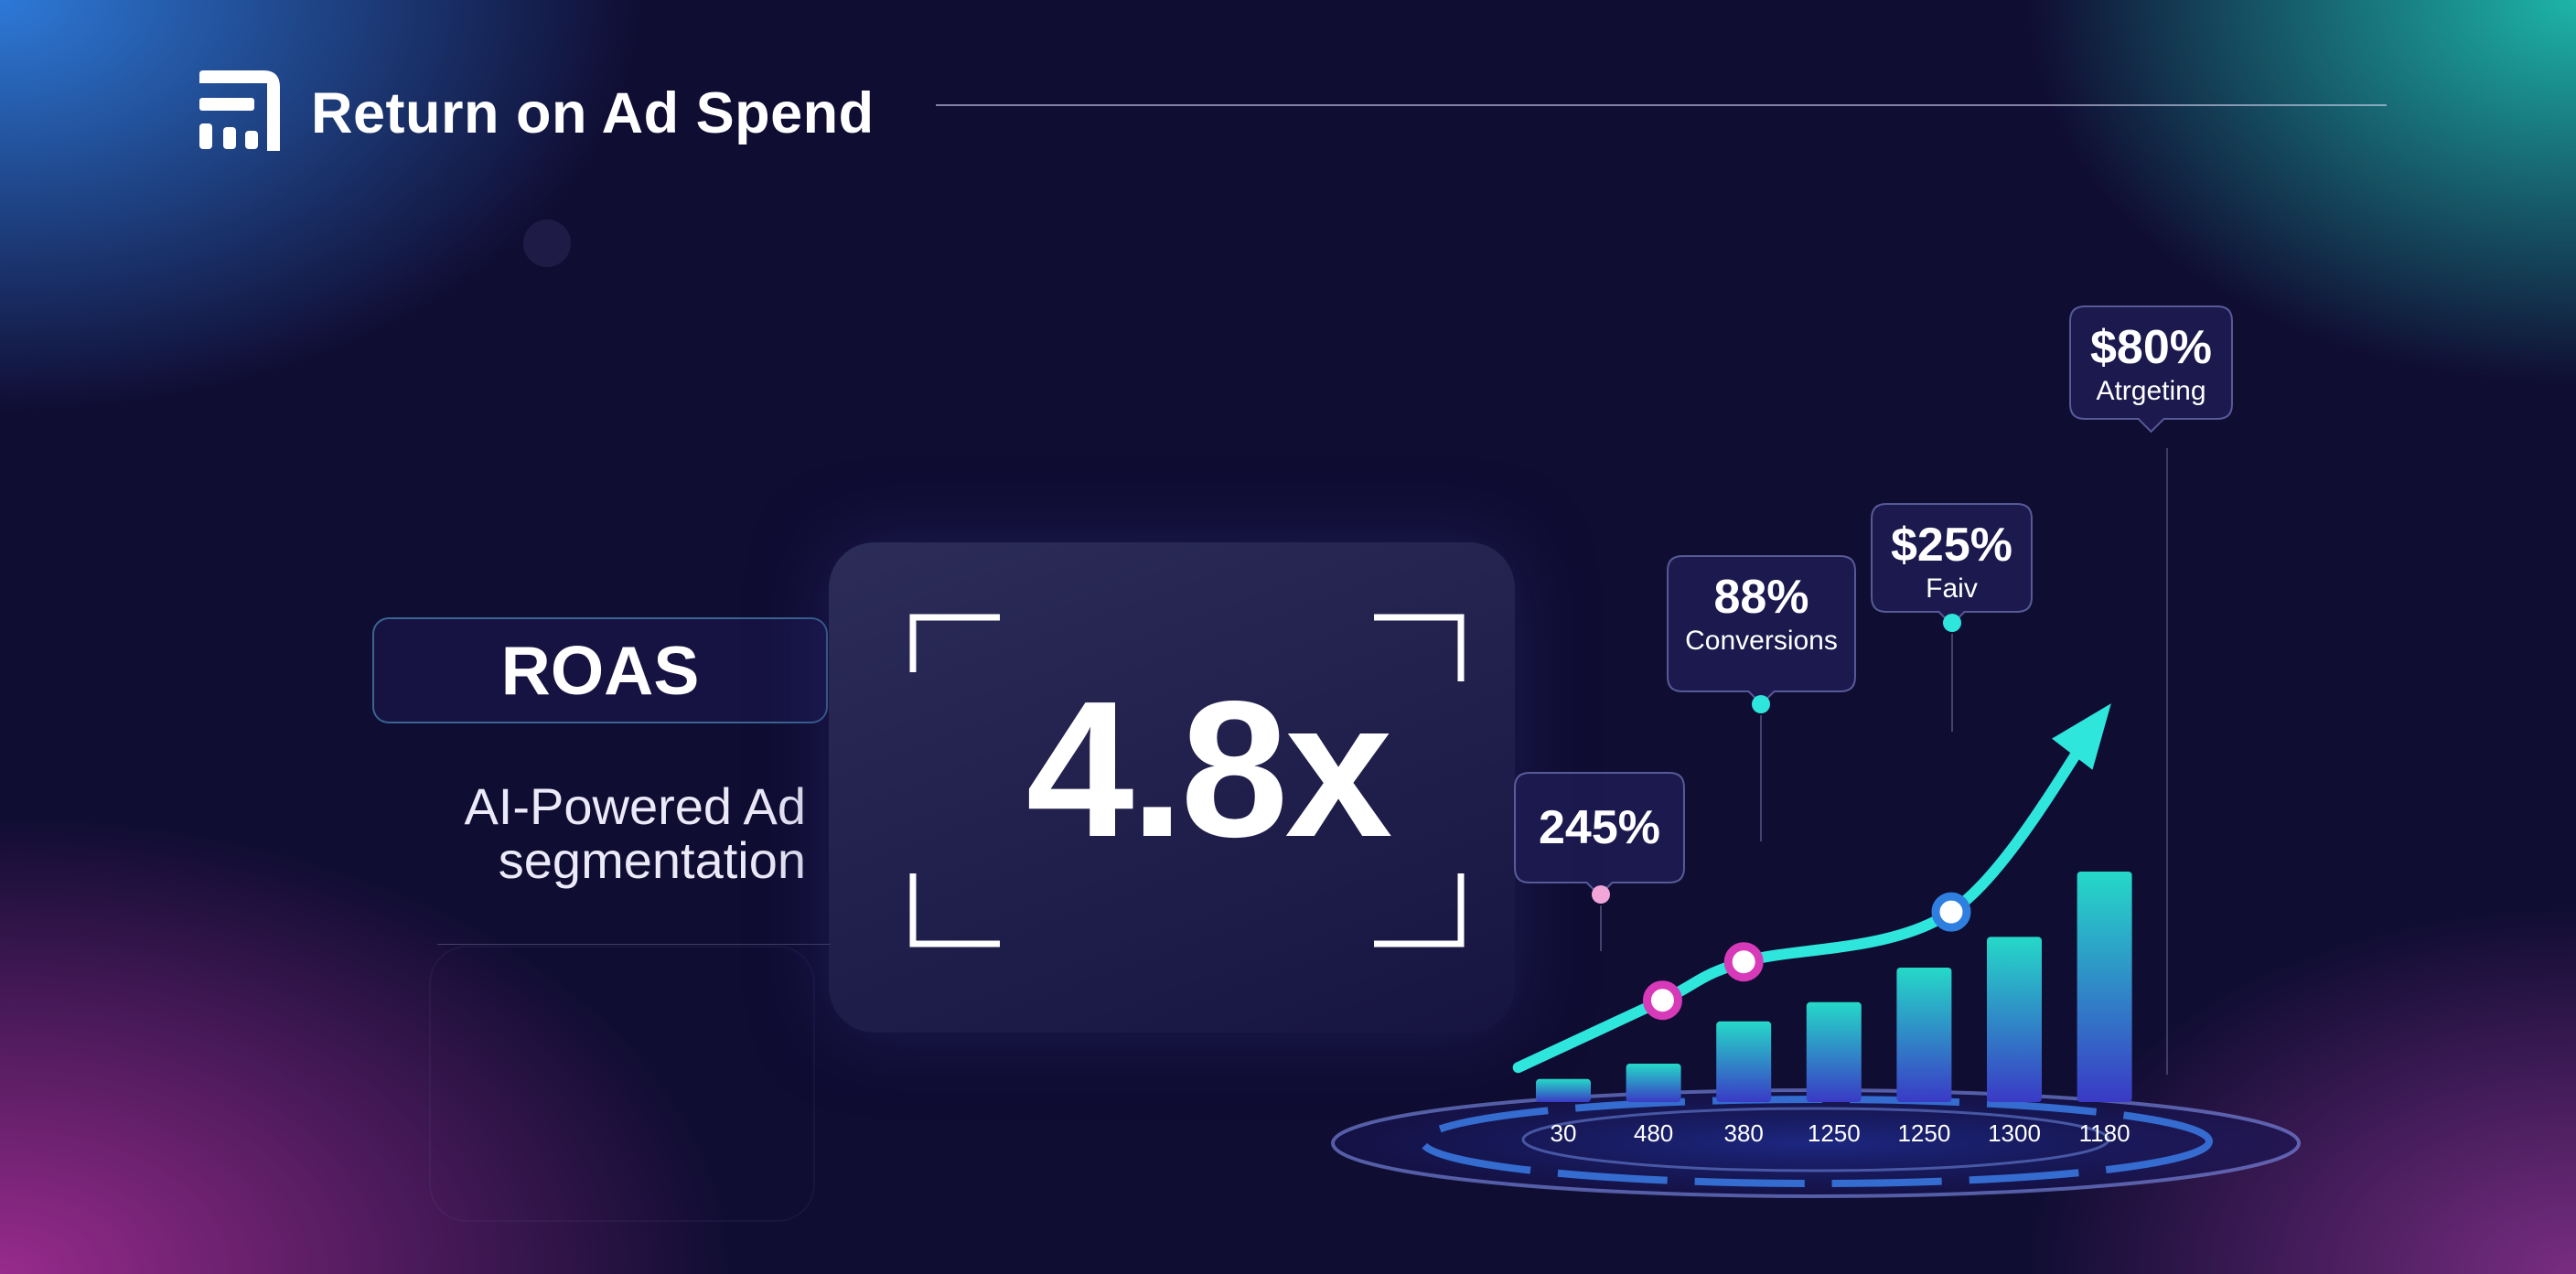 The height and width of the screenshot is (1274, 2576). What do you see at coordinates (1600, 827) in the screenshot?
I see `annotation-value: 245%` at bounding box center [1600, 827].